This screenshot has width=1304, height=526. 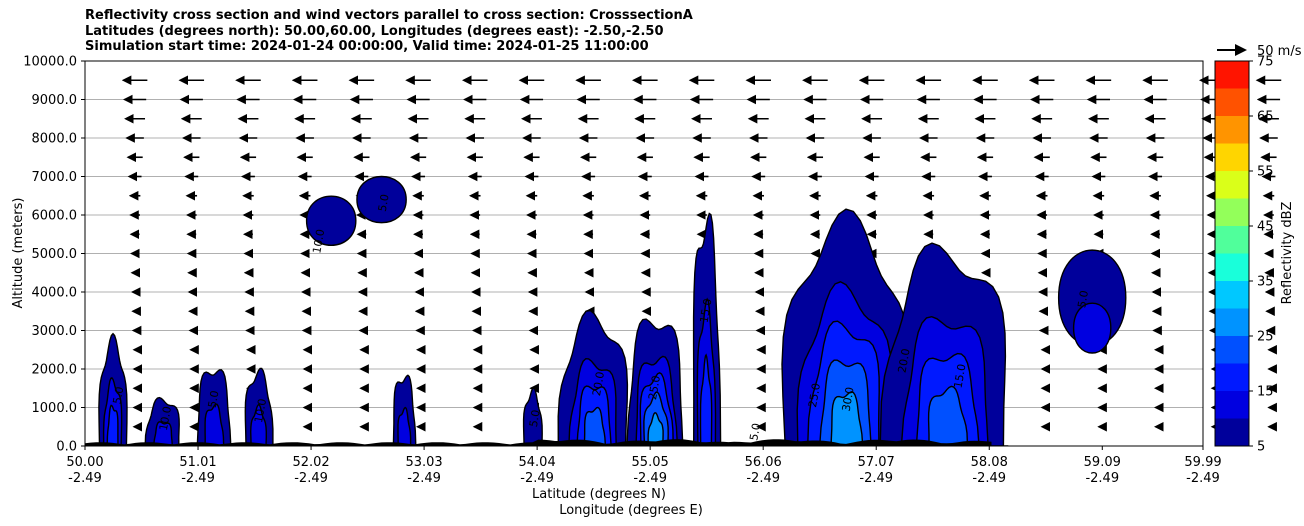 What do you see at coordinates (55, 293) in the screenshot?
I see `y-tick-label: 4000.0` at bounding box center [55, 293].